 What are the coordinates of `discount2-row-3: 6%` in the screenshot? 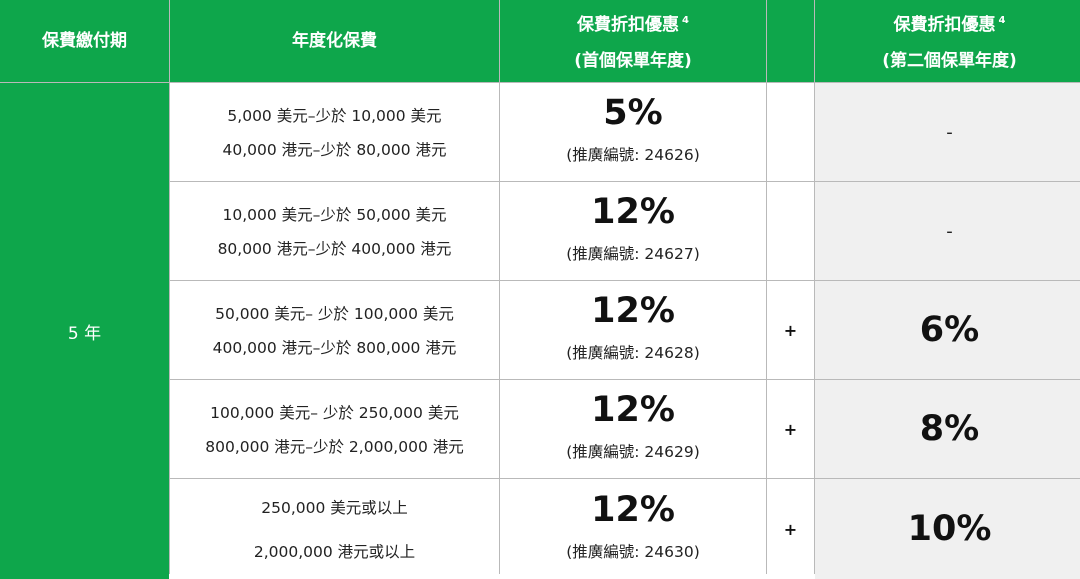 It's located at (947, 330).